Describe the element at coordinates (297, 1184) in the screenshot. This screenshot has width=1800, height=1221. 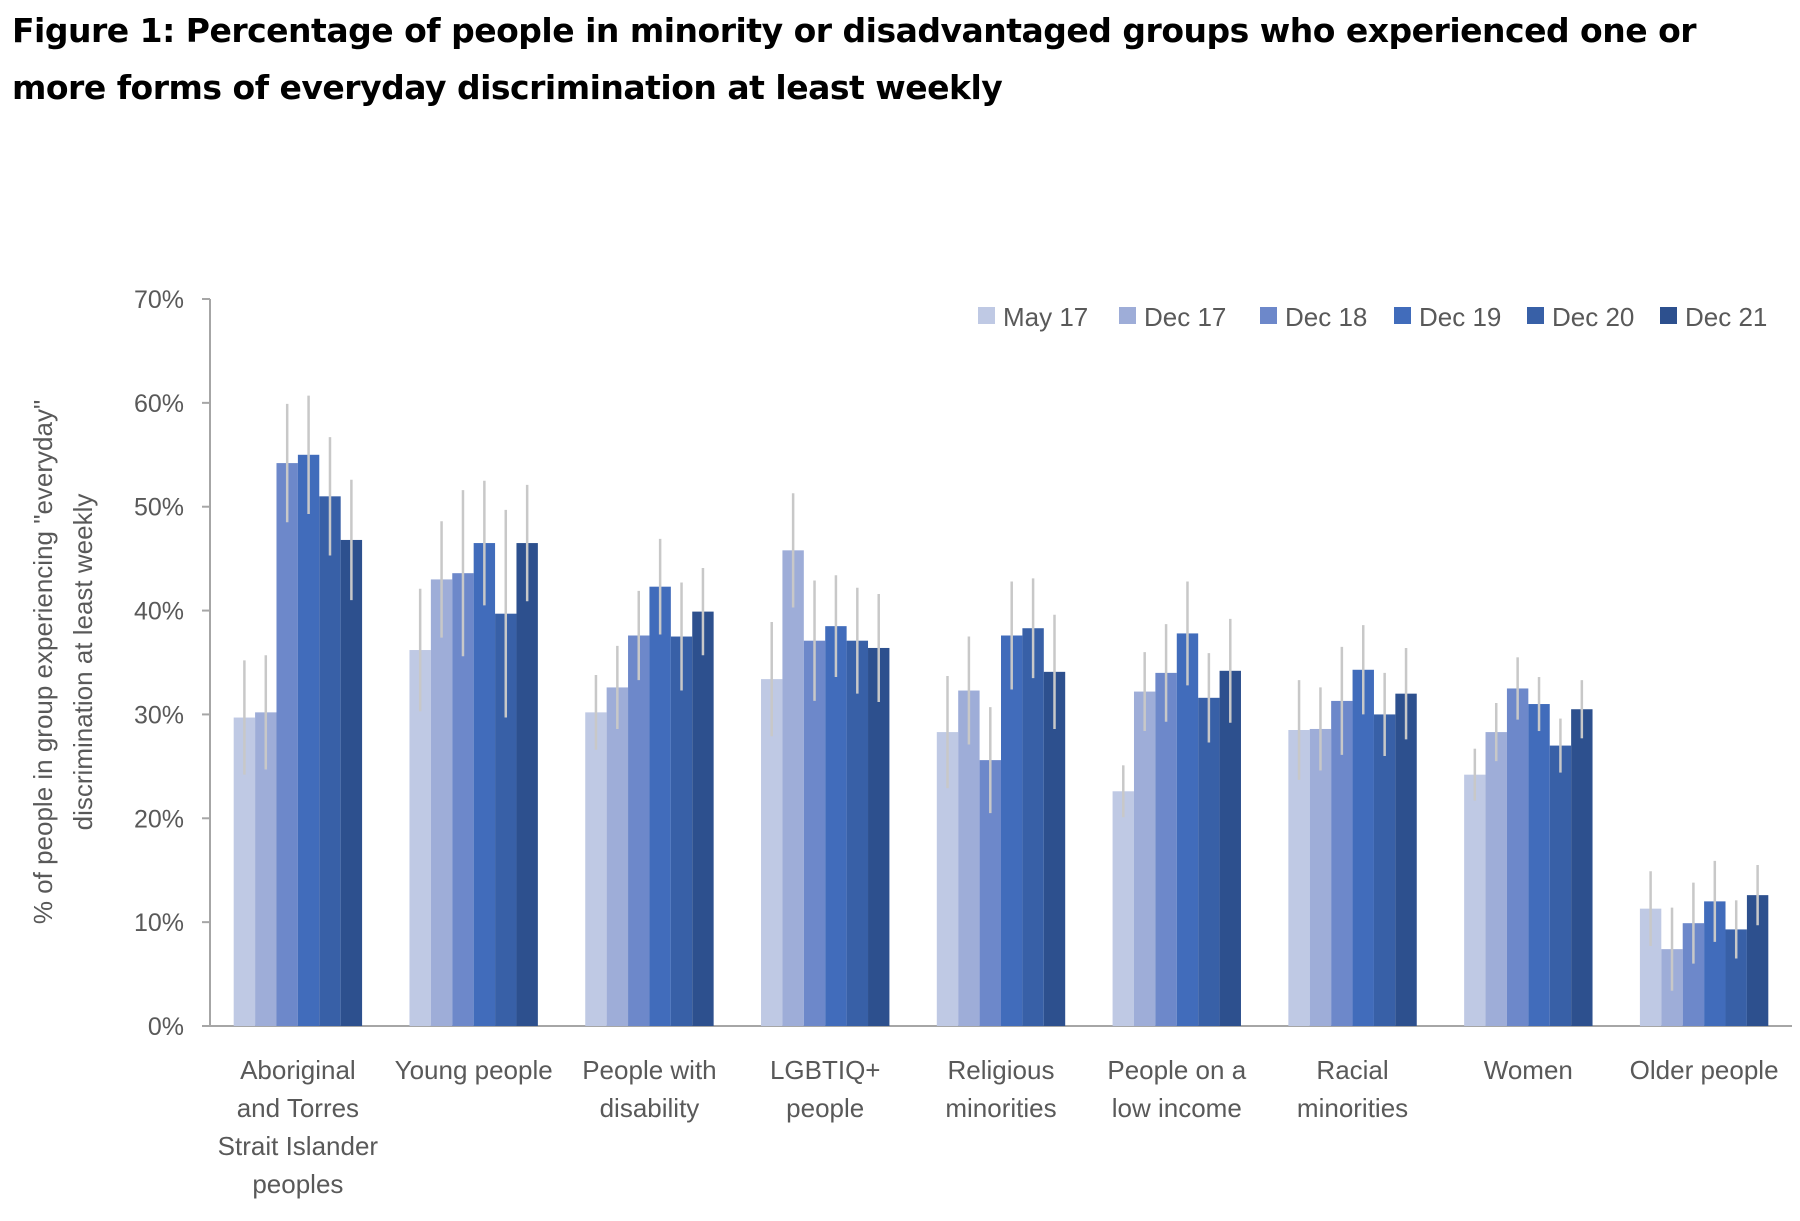
I see `x-tick-label: peoples` at that location.